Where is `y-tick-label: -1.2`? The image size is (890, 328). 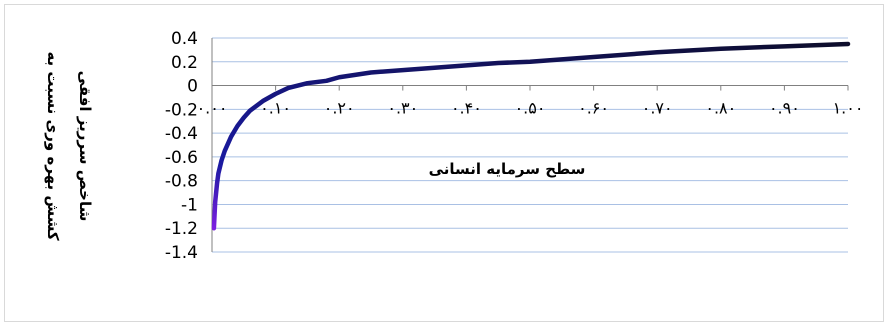
y-tick-label: -1.2 is located at coordinates (181, 229).